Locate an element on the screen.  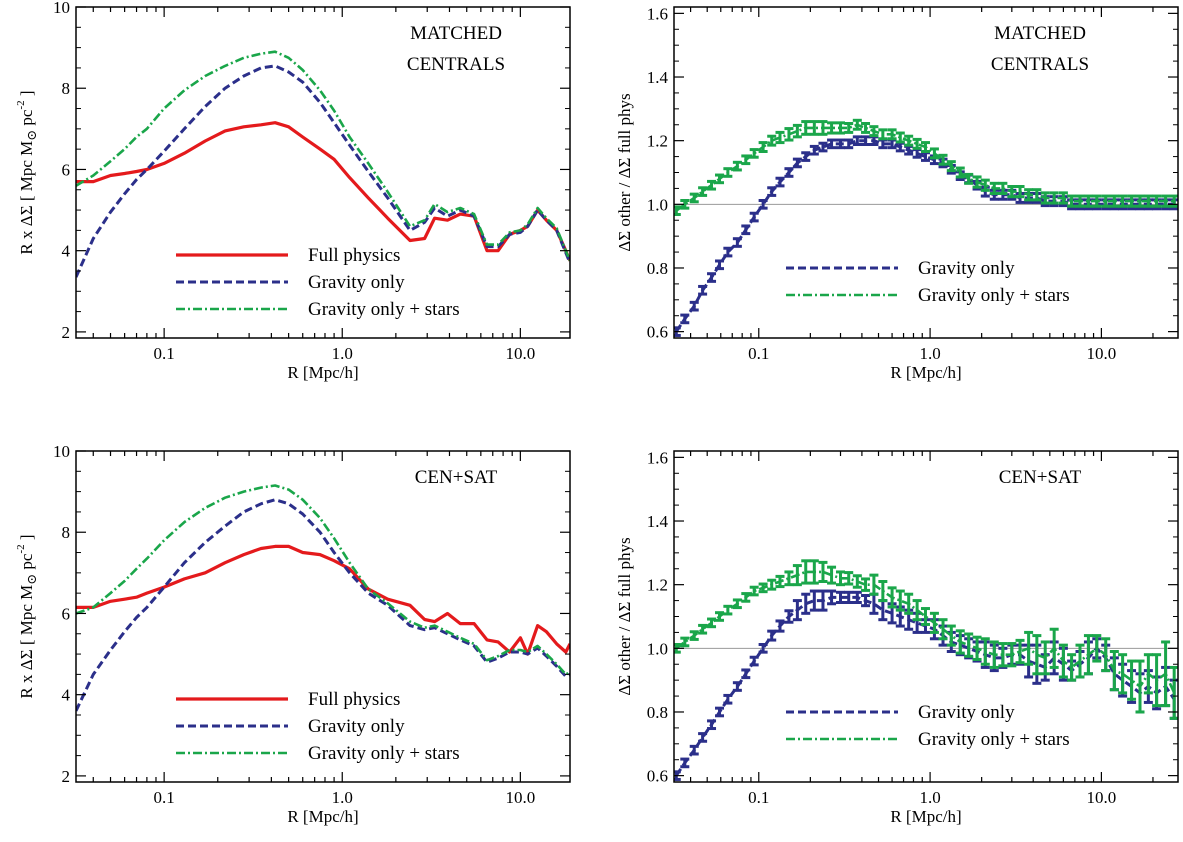
y-axis-label-exponent: -2 is located at coordinates (21, 104).